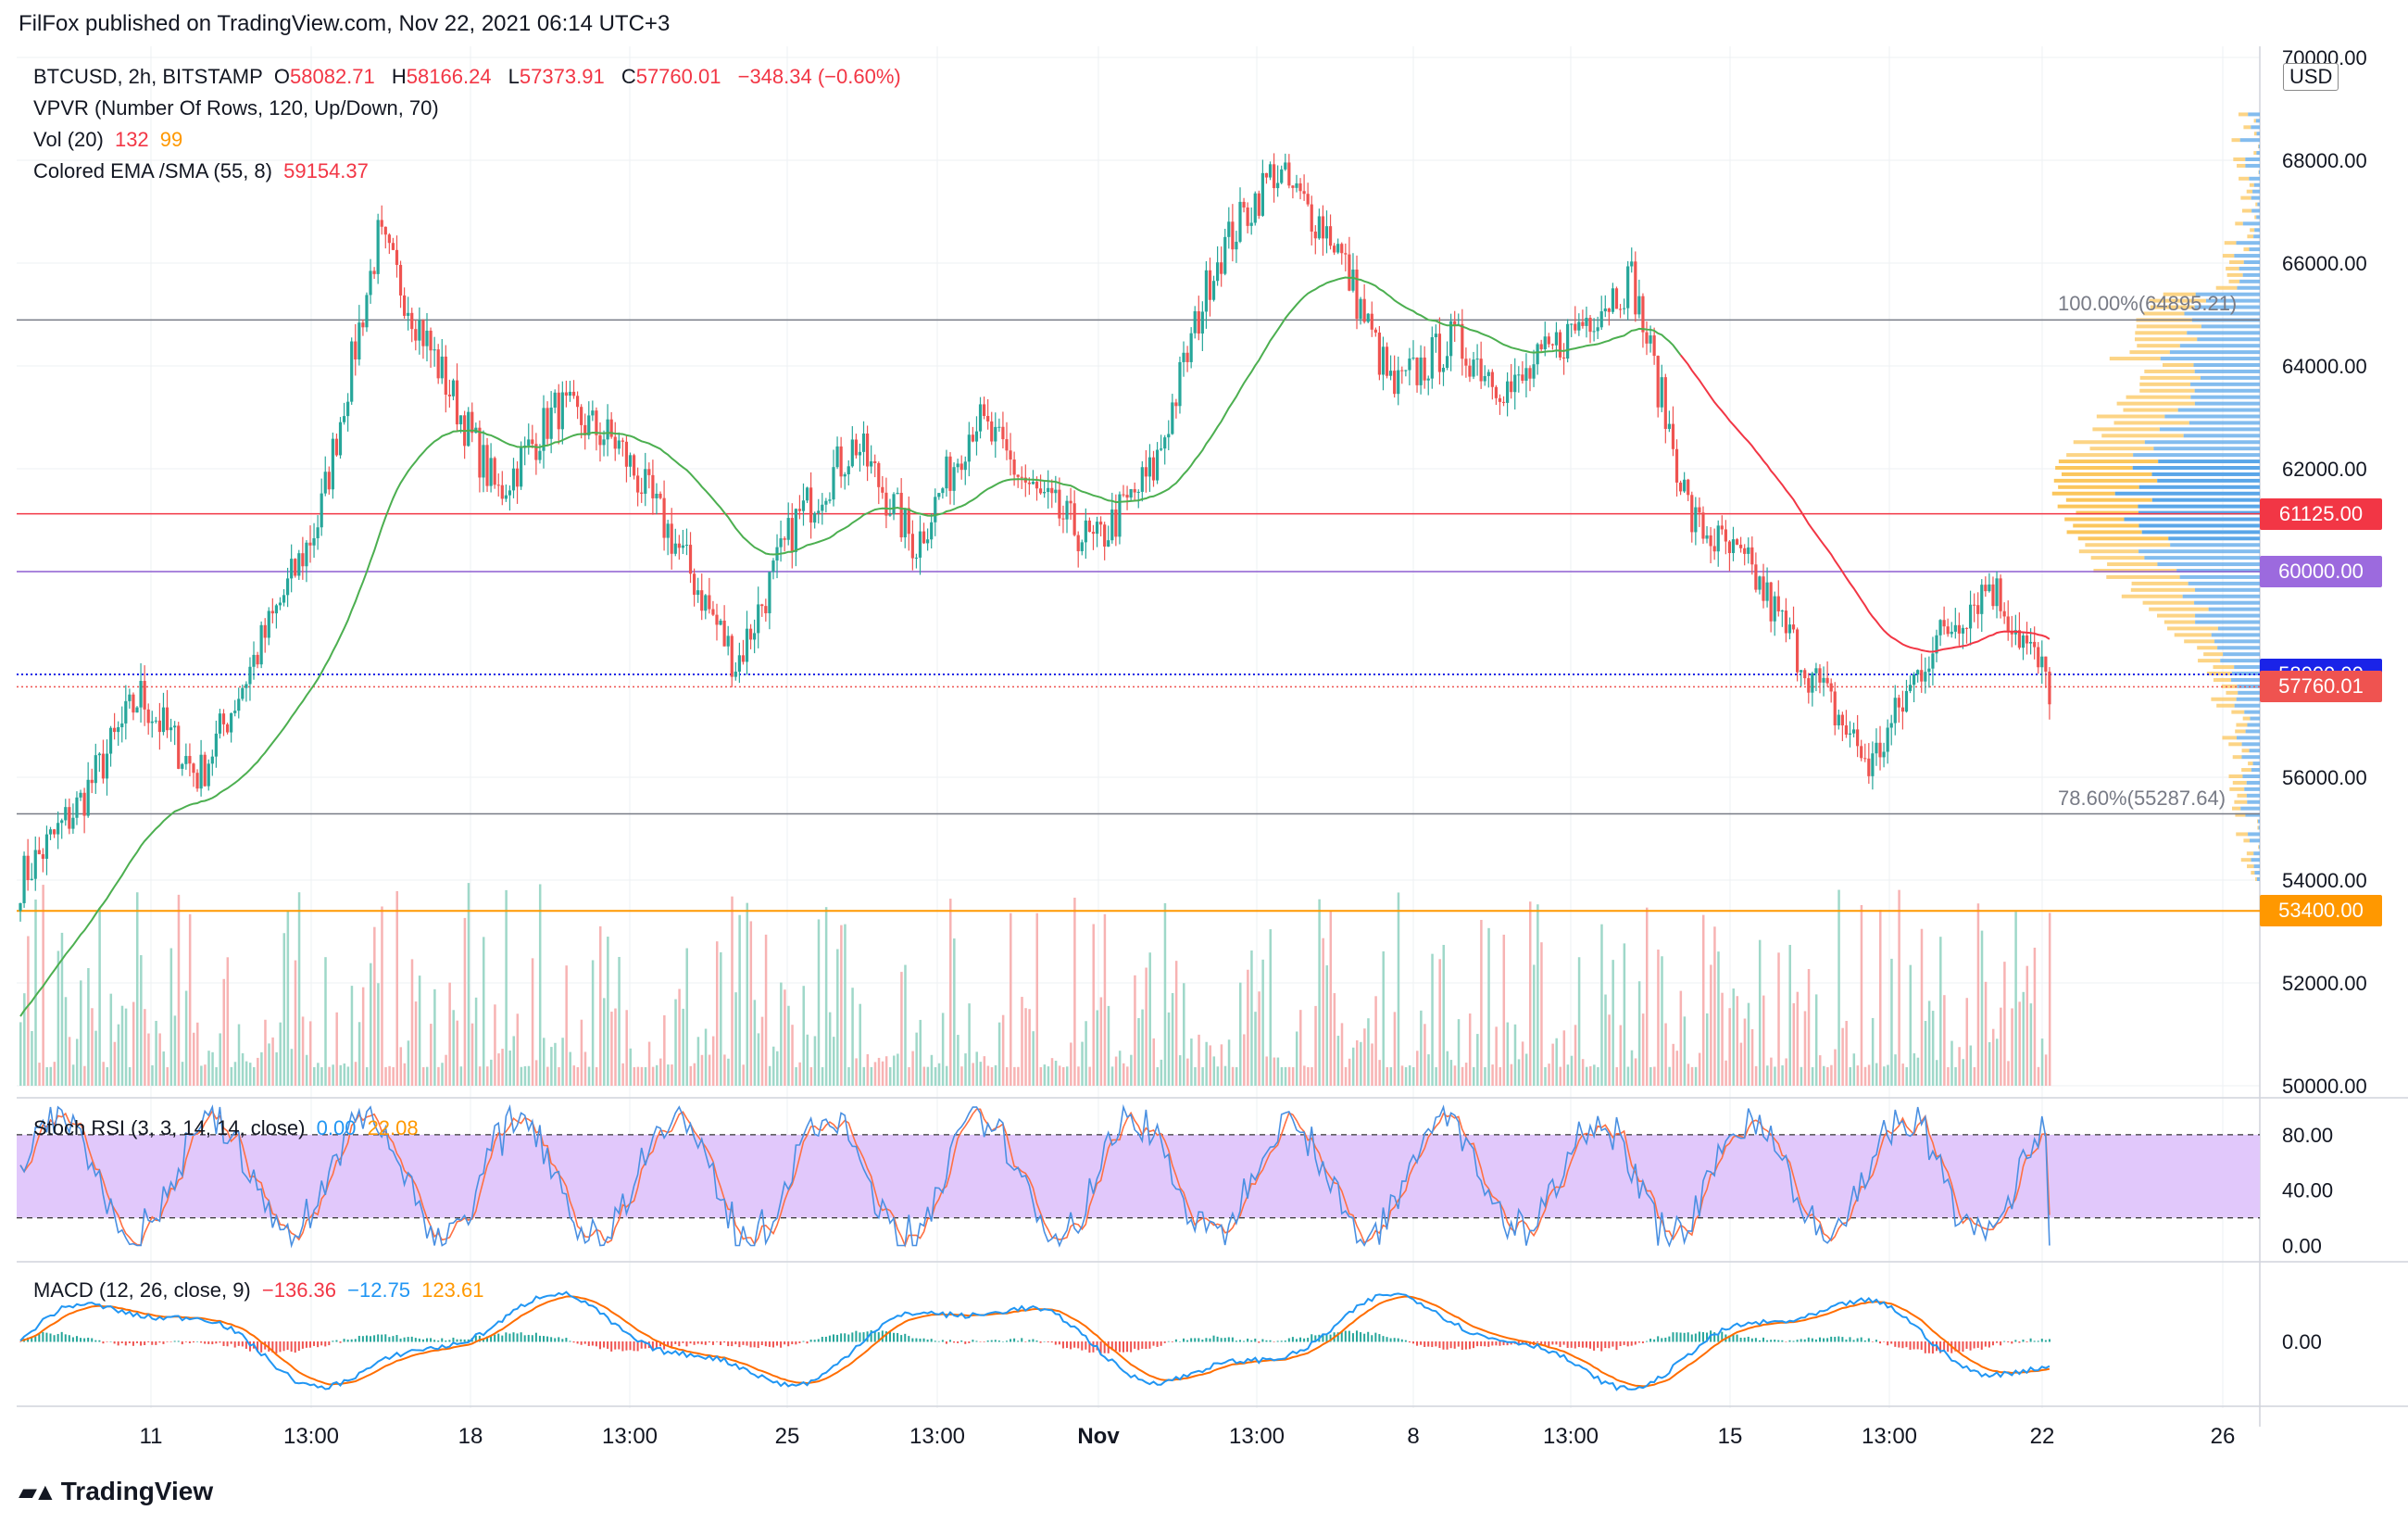 This screenshot has height=1523, width=2408. What do you see at coordinates (116, 1491) in the screenshot?
I see `tradingview-logo: ▰▲ TradingView` at bounding box center [116, 1491].